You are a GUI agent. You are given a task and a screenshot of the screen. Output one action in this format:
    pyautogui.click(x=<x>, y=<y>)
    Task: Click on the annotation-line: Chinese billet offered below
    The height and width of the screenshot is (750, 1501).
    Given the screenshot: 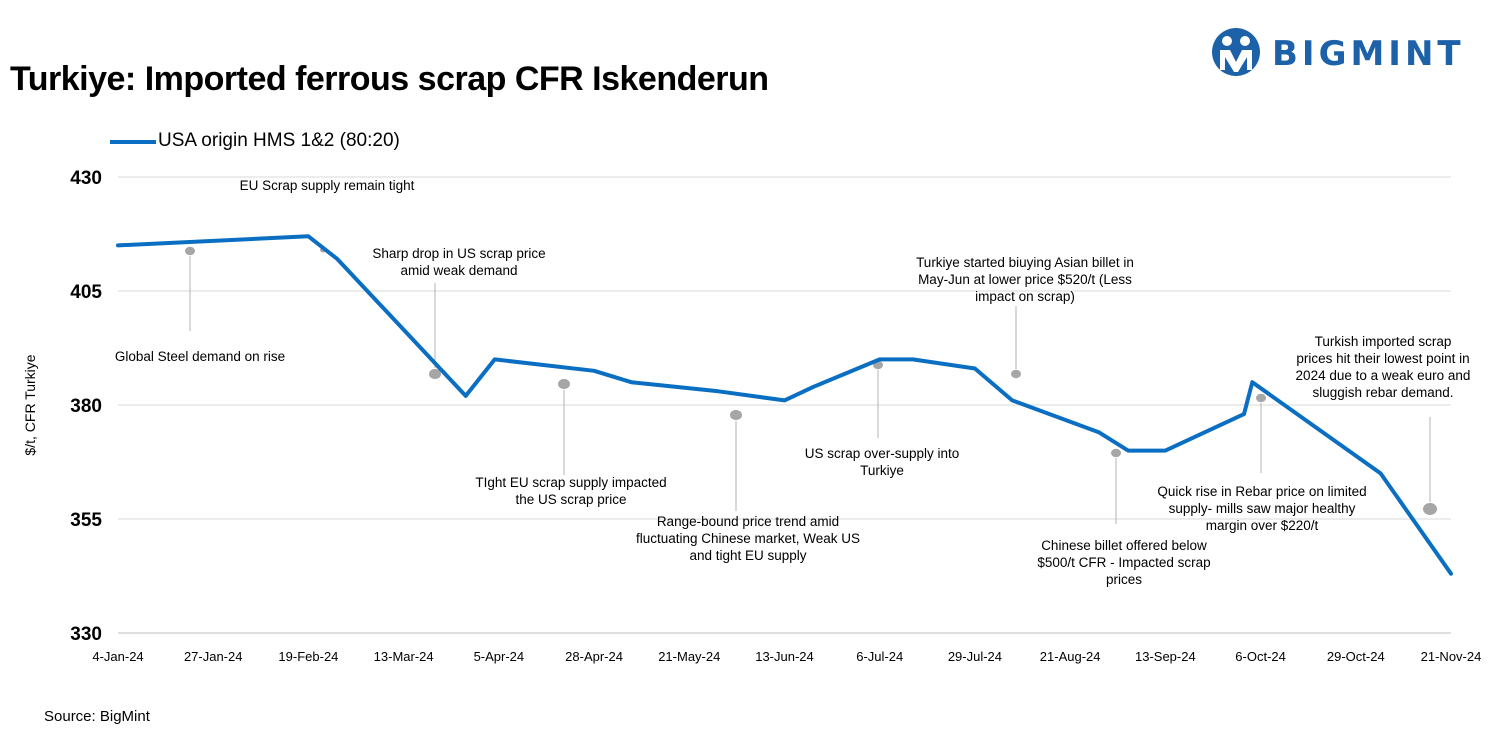 What is the action you would take?
    pyautogui.click(x=1124, y=545)
    